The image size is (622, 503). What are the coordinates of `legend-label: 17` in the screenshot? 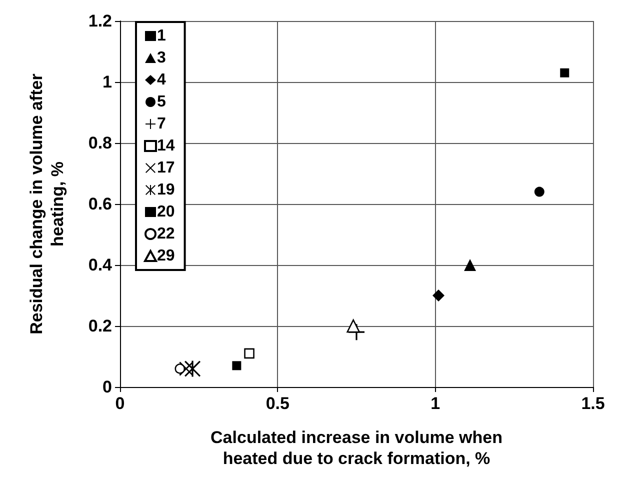 It's located at (166, 168).